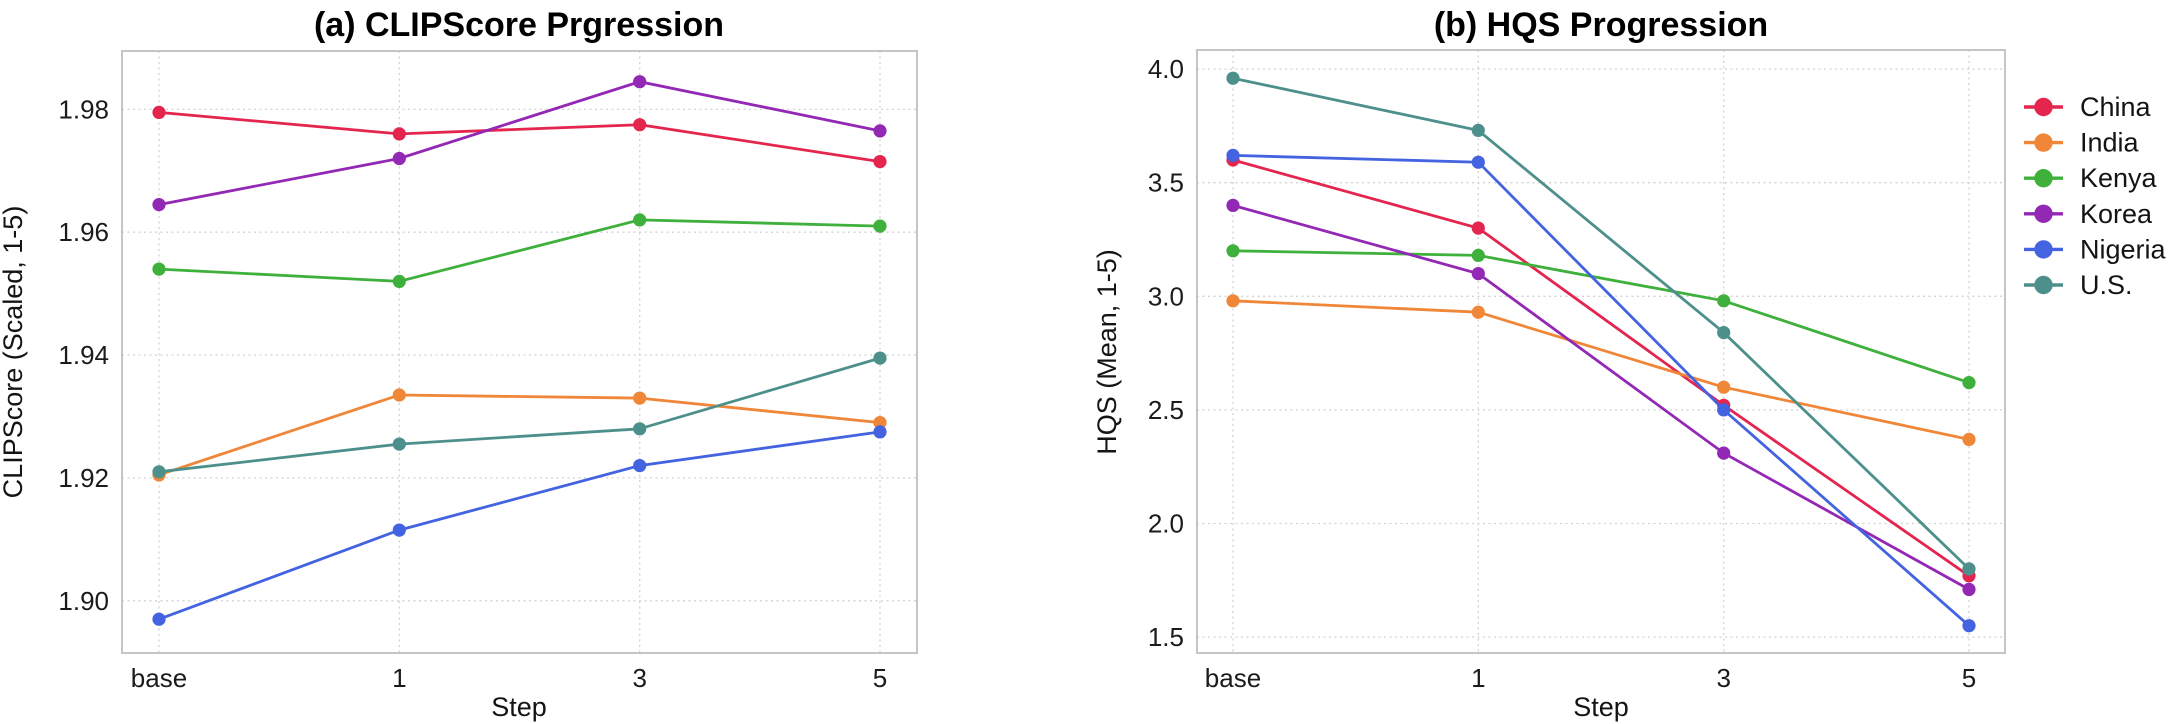 Image resolution: width=2179 pixels, height=724 pixels. What do you see at coordinates (83, 601) in the screenshot?
I see `y-tick-label: 1.90` at bounding box center [83, 601].